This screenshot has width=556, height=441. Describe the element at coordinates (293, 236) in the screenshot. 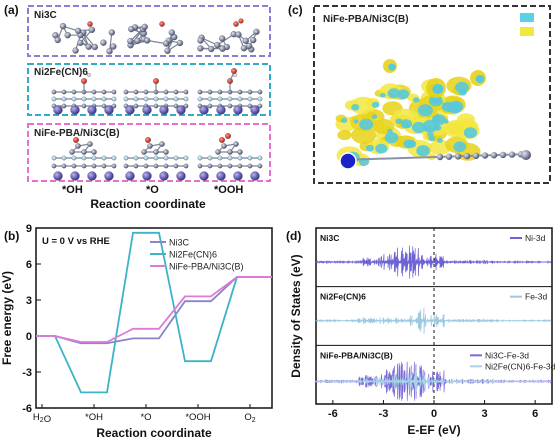

I see `panel-d-label: (d)` at that location.